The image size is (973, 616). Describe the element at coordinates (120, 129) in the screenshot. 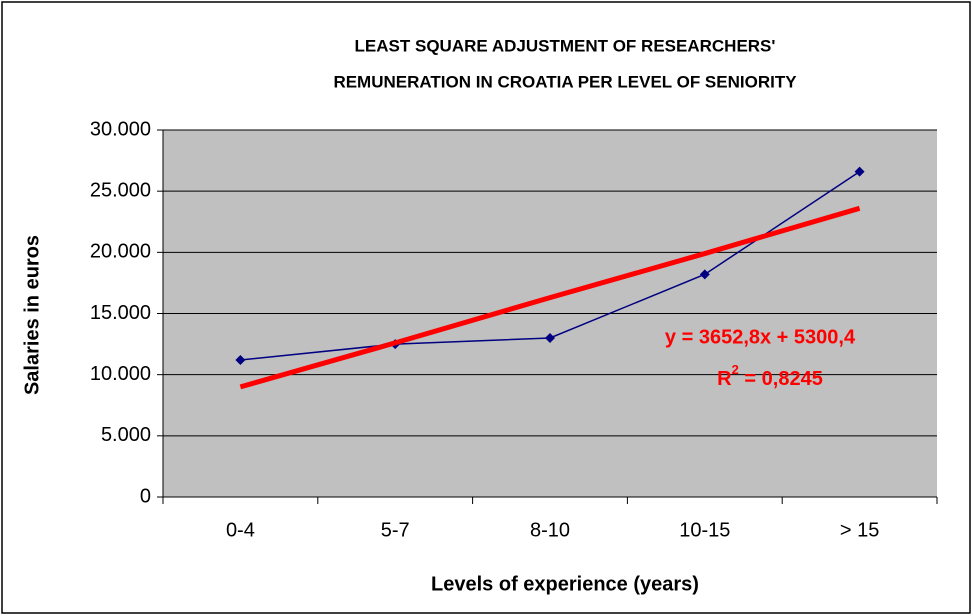

I see `y-tick-label: 30.000` at that location.